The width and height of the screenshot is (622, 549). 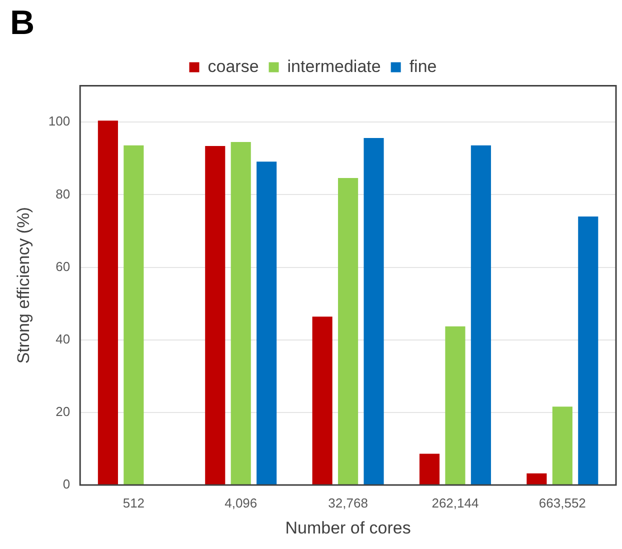 What do you see at coordinates (348, 528) in the screenshot?
I see `x-axis-title: Number of cores` at bounding box center [348, 528].